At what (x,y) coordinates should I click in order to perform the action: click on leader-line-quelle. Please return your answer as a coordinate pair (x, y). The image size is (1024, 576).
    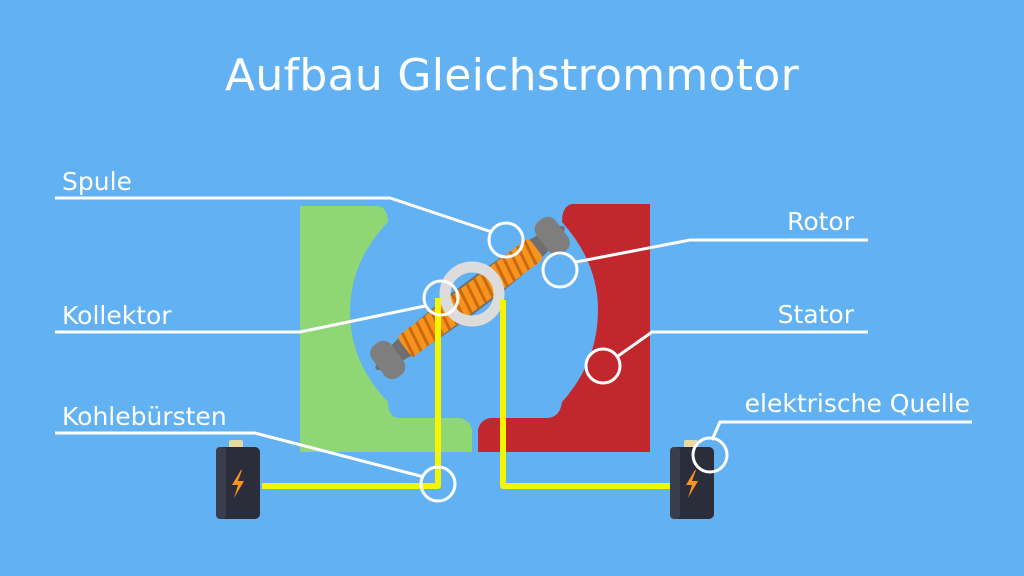
    Looking at the image, I should click on (841, 430).